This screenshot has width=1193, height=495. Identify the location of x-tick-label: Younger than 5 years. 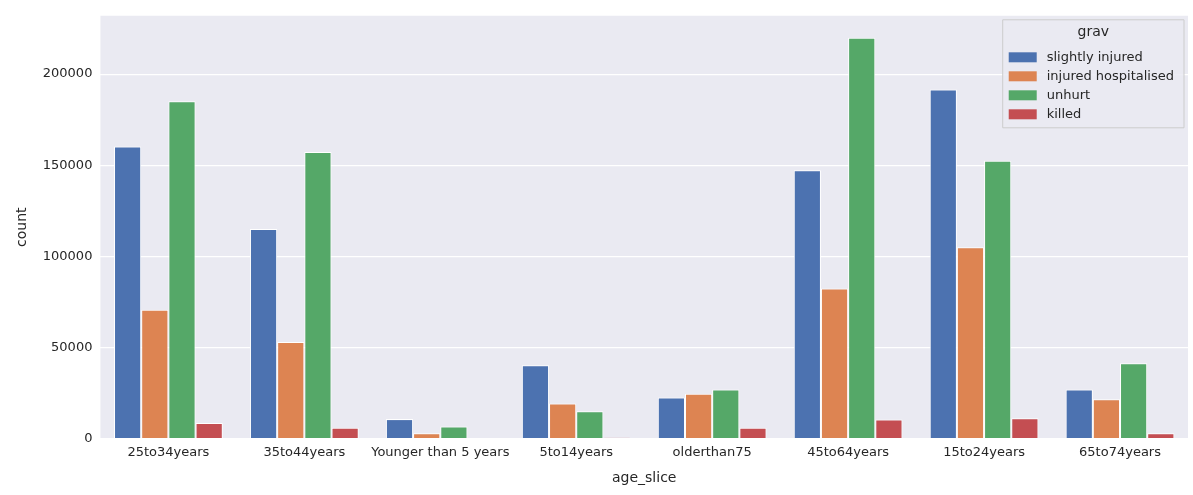
(440, 451).